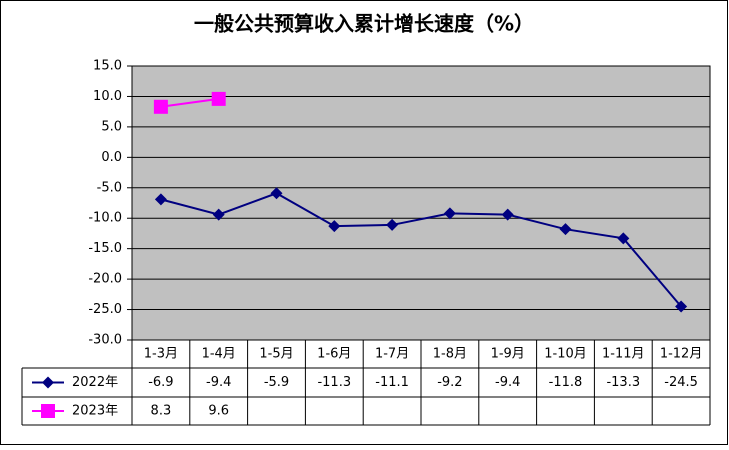 Image resolution: width=729 pixels, height=450 pixels. Describe the element at coordinates (189, 102) in the screenshot. I see `series-line` at that location.